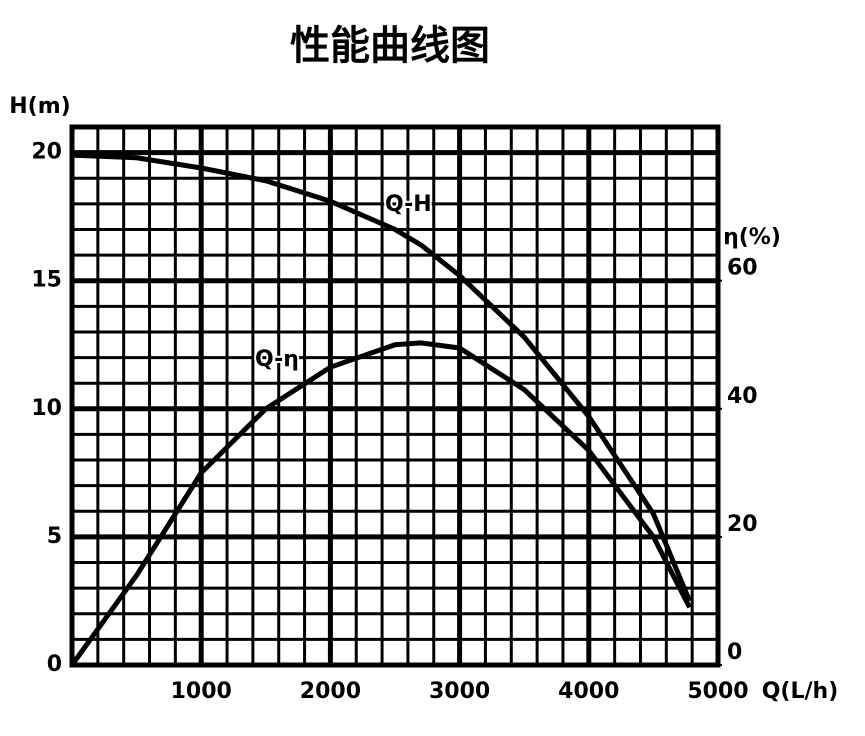 This screenshot has width=865, height=736. I want to click on x-tick-label: 1000, so click(201, 691).